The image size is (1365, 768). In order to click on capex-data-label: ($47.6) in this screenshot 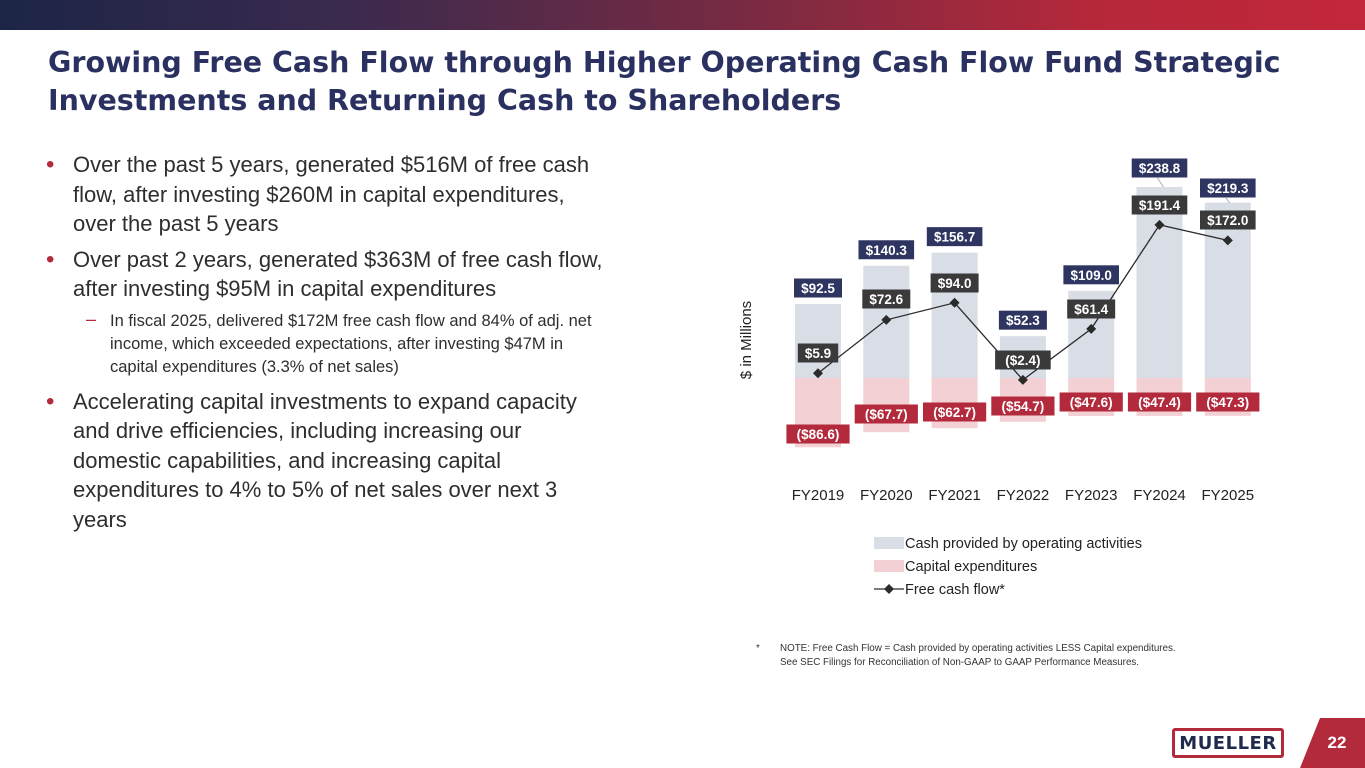, I will do `click(1091, 402)`.